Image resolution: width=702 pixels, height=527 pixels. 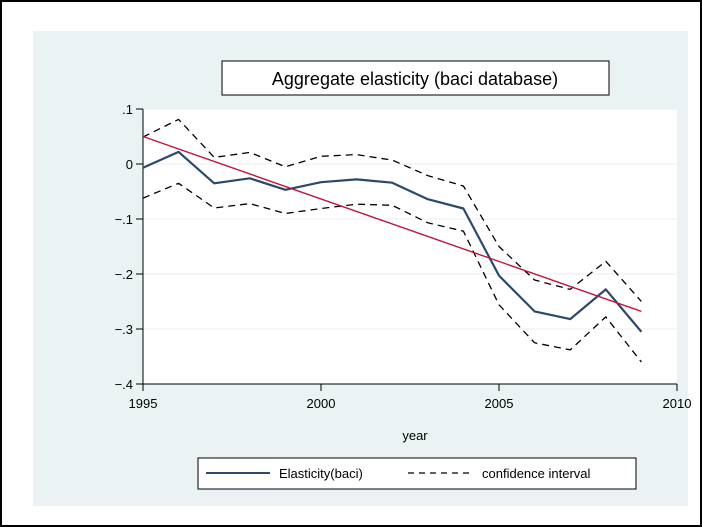 What do you see at coordinates (536, 473) in the screenshot?
I see `legend-label-confidence: confidence interval` at bounding box center [536, 473].